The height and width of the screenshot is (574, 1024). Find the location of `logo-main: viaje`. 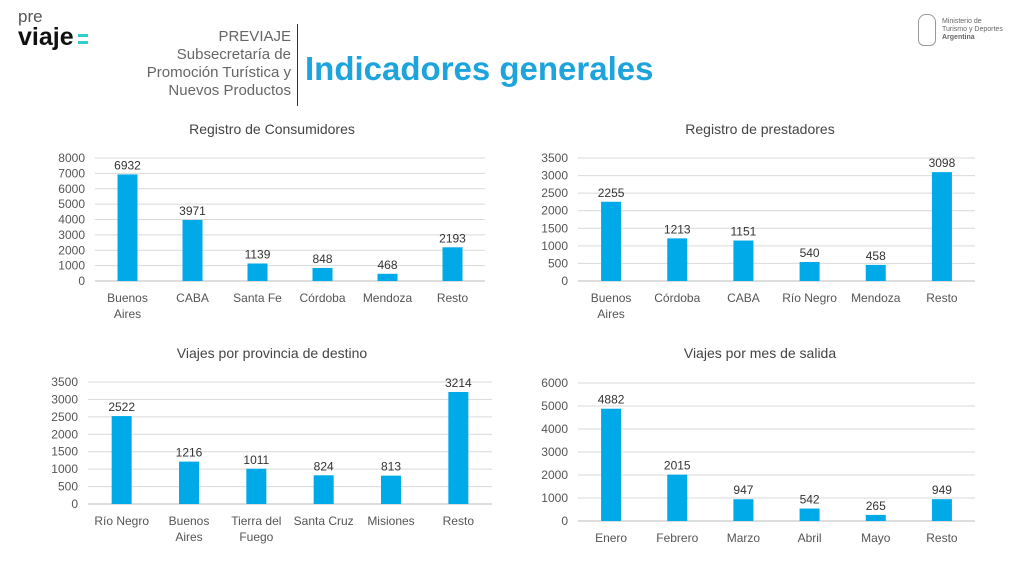

logo-main: viaje is located at coordinates (46, 37).